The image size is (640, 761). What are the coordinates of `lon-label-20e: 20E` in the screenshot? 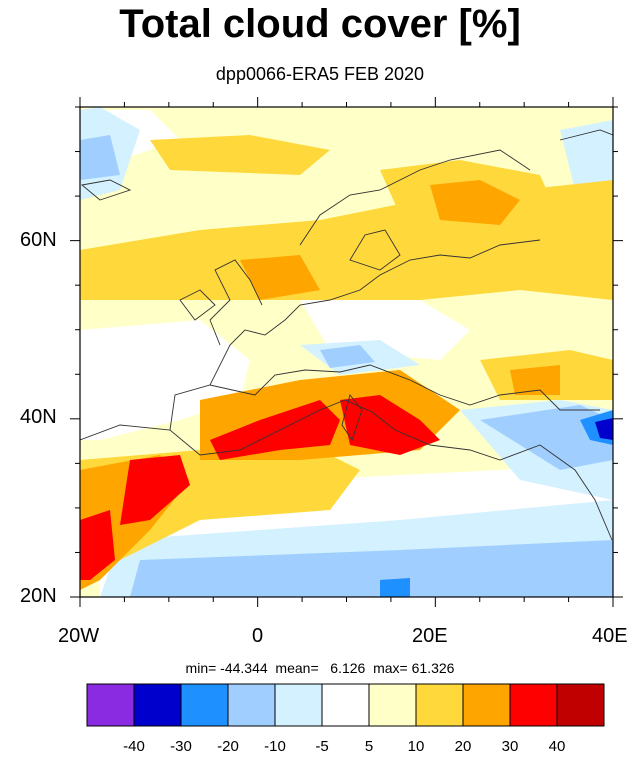 It's located at (430, 636).